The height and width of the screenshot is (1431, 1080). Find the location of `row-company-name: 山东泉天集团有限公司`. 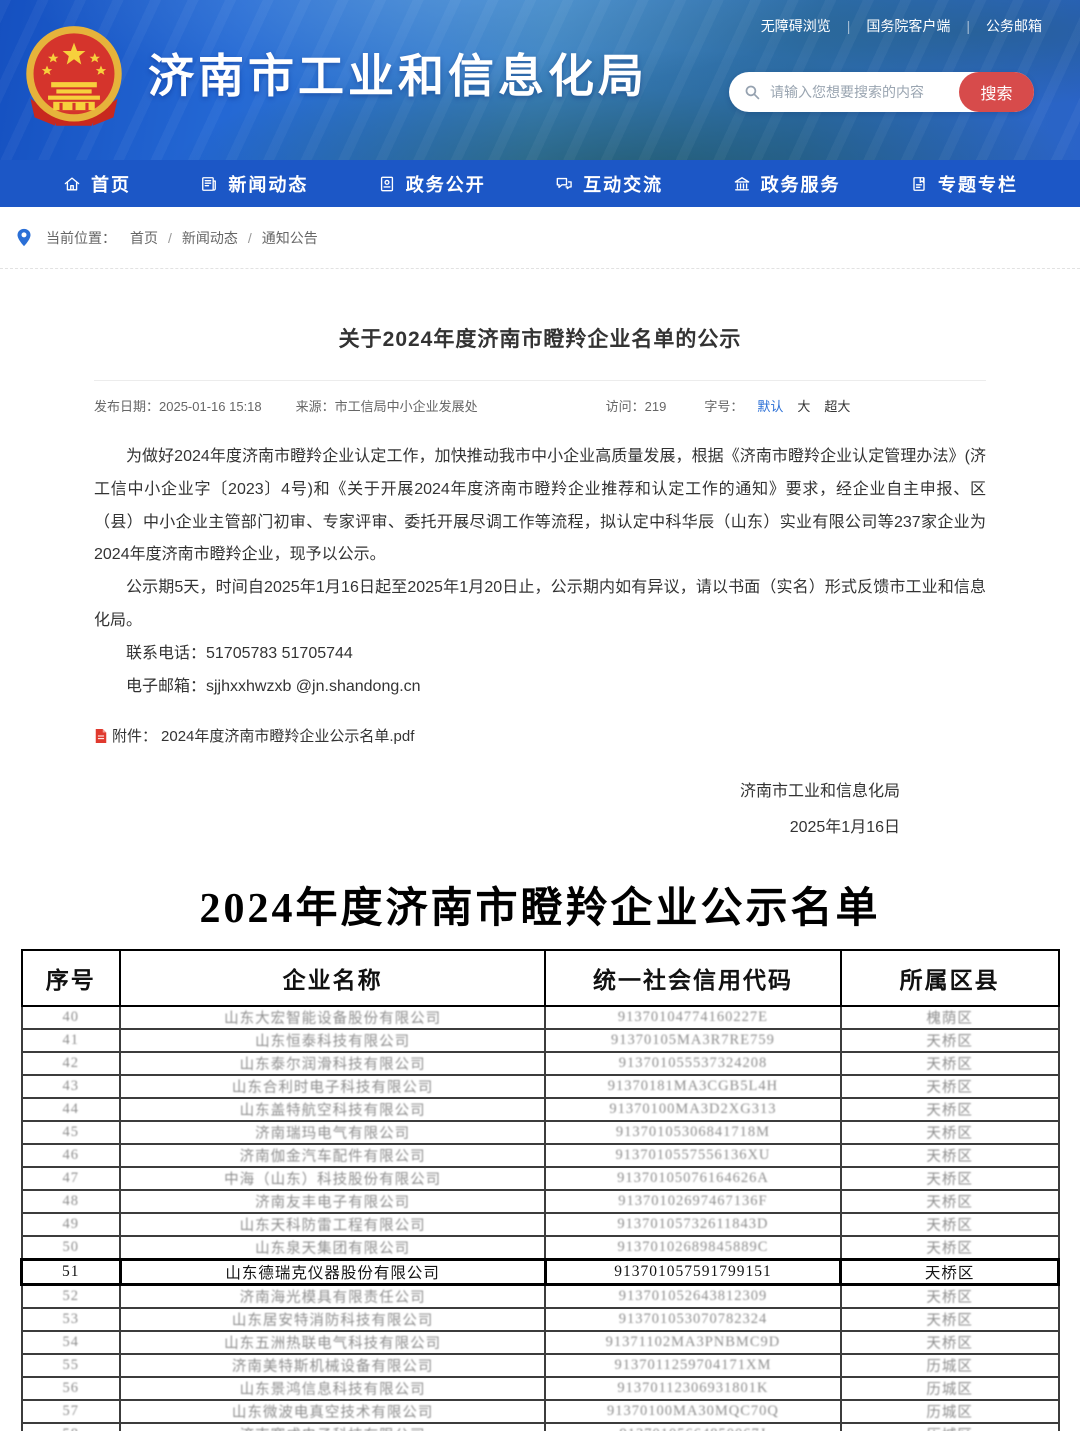

row-company-name: 山东泉天集团有限公司 is located at coordinates (333, 1249).